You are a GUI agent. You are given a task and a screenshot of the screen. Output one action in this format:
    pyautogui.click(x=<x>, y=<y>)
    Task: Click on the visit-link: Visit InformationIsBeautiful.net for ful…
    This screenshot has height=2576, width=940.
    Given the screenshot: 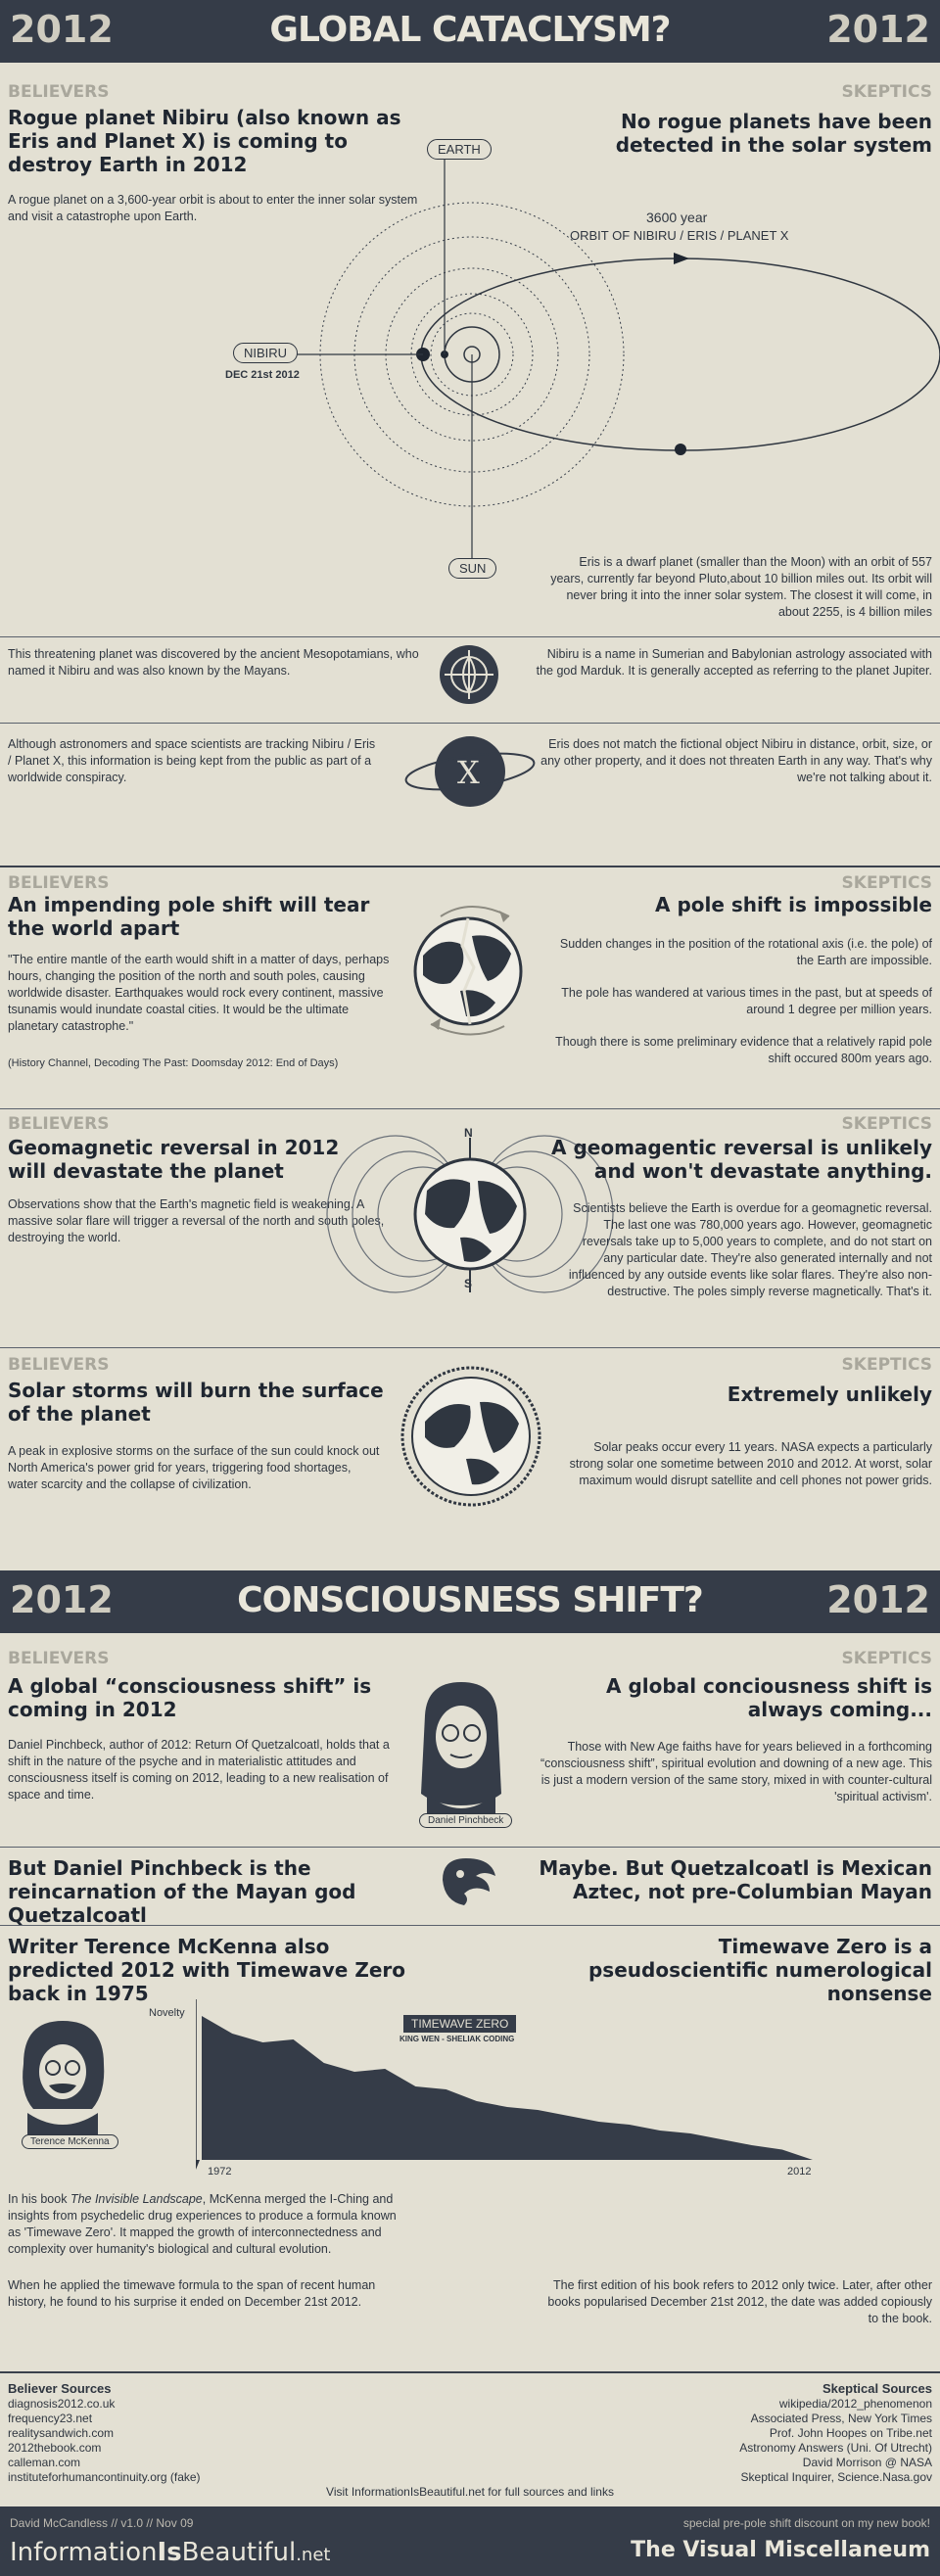 What is the action you would take?
    pyautogui.click(x=470, y=2492)
    